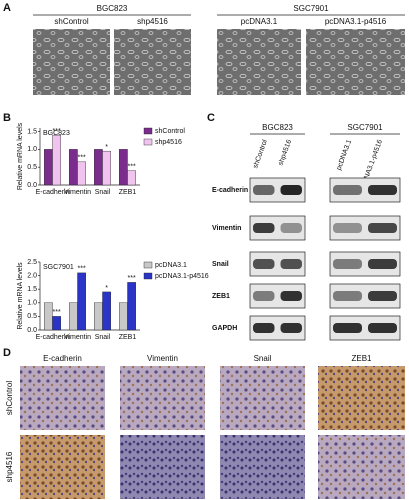 This screenshot has height=500, width=409. Describe the element at coordinates (168, 142) in the screenshot. I see `legend-label: shp4516` at that location.